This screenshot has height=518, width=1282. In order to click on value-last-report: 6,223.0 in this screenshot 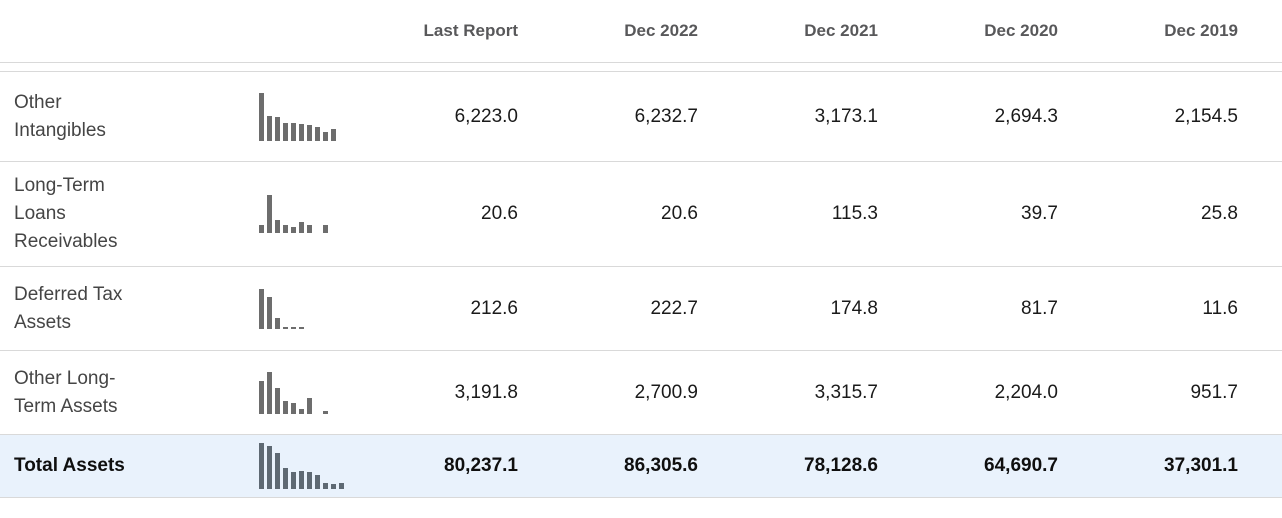, I will do `click(486, 116)`.